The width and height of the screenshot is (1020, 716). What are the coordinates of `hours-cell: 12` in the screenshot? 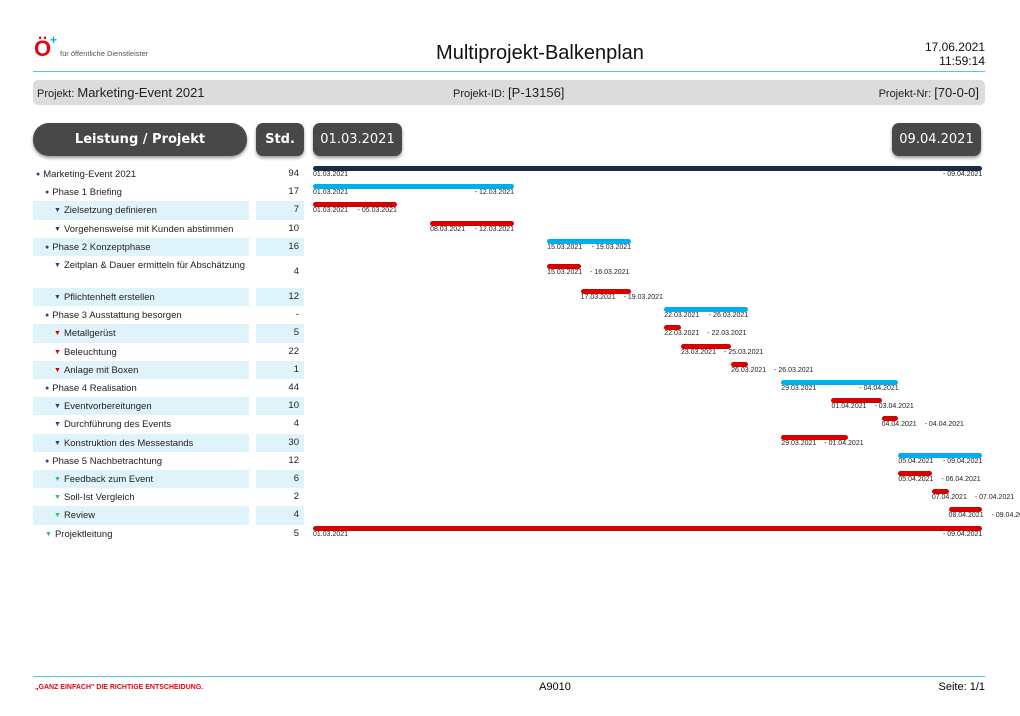 It's located at (293, 460).